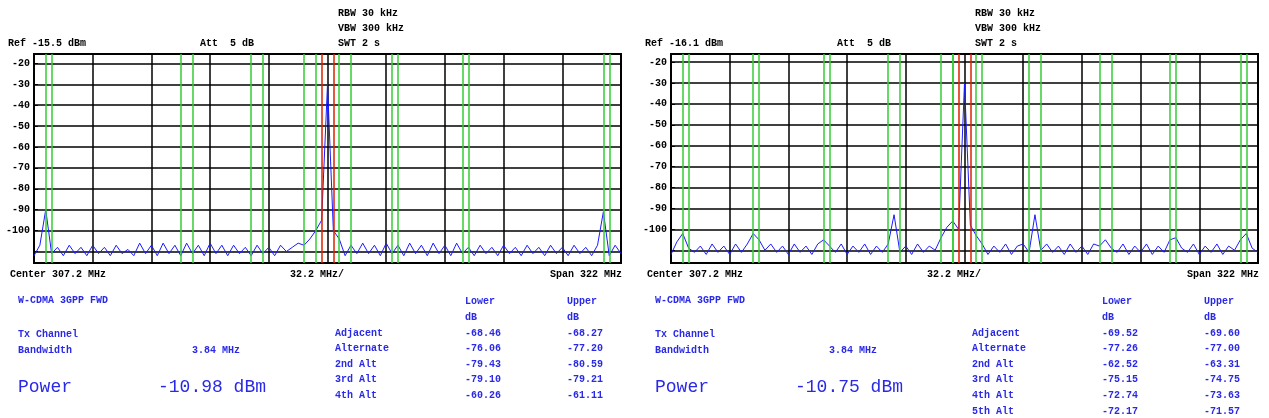  I want to click on text: -68.46, so click(483, 333).